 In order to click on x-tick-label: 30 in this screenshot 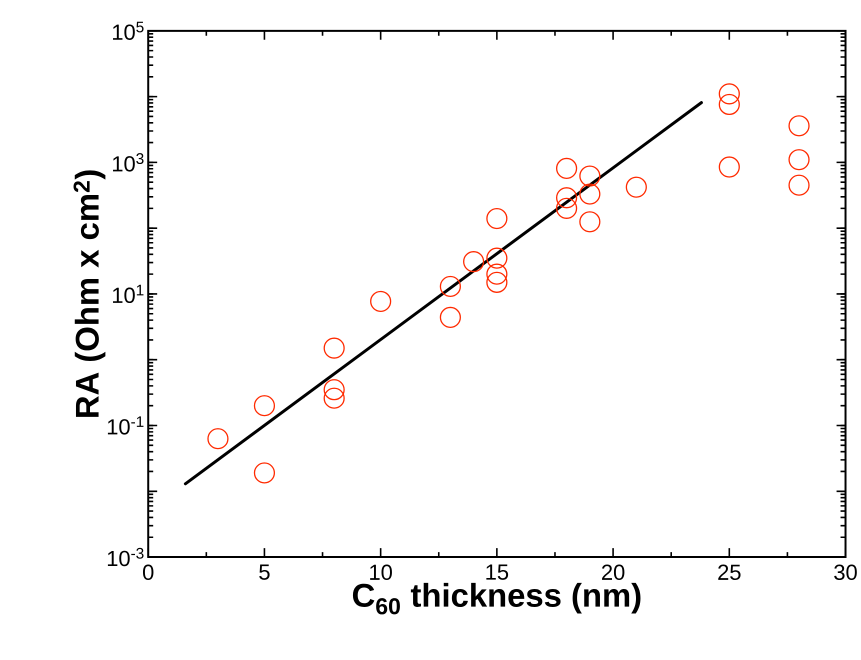, I will do `click(845, 572)`.